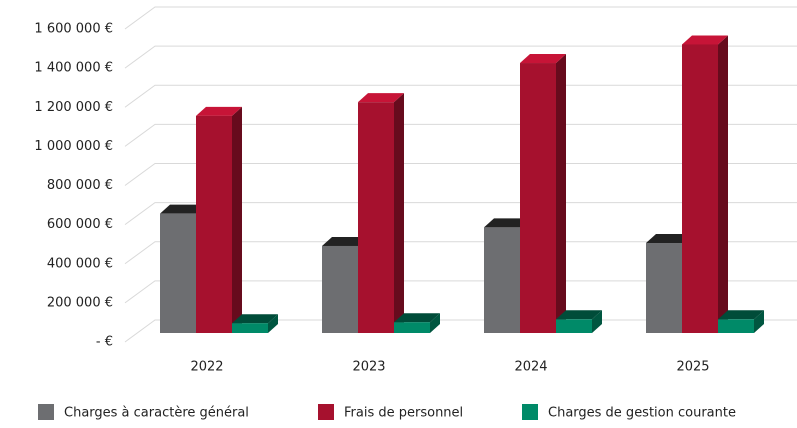 The height and width of the screenshot is (428, 797). What do you see at coordinates (80, 224) in the screenshot?
I see `y-tick-label: 600 000 €` at bounding box center [80, 224].